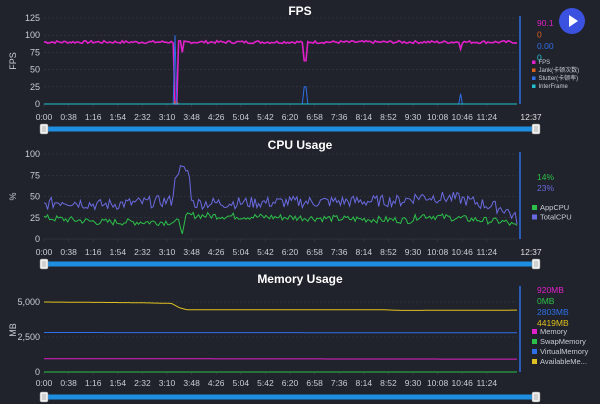  Describe the element at coordinates (35, 52) in the screenshot. I see `y-tick-label: 75` at that location.